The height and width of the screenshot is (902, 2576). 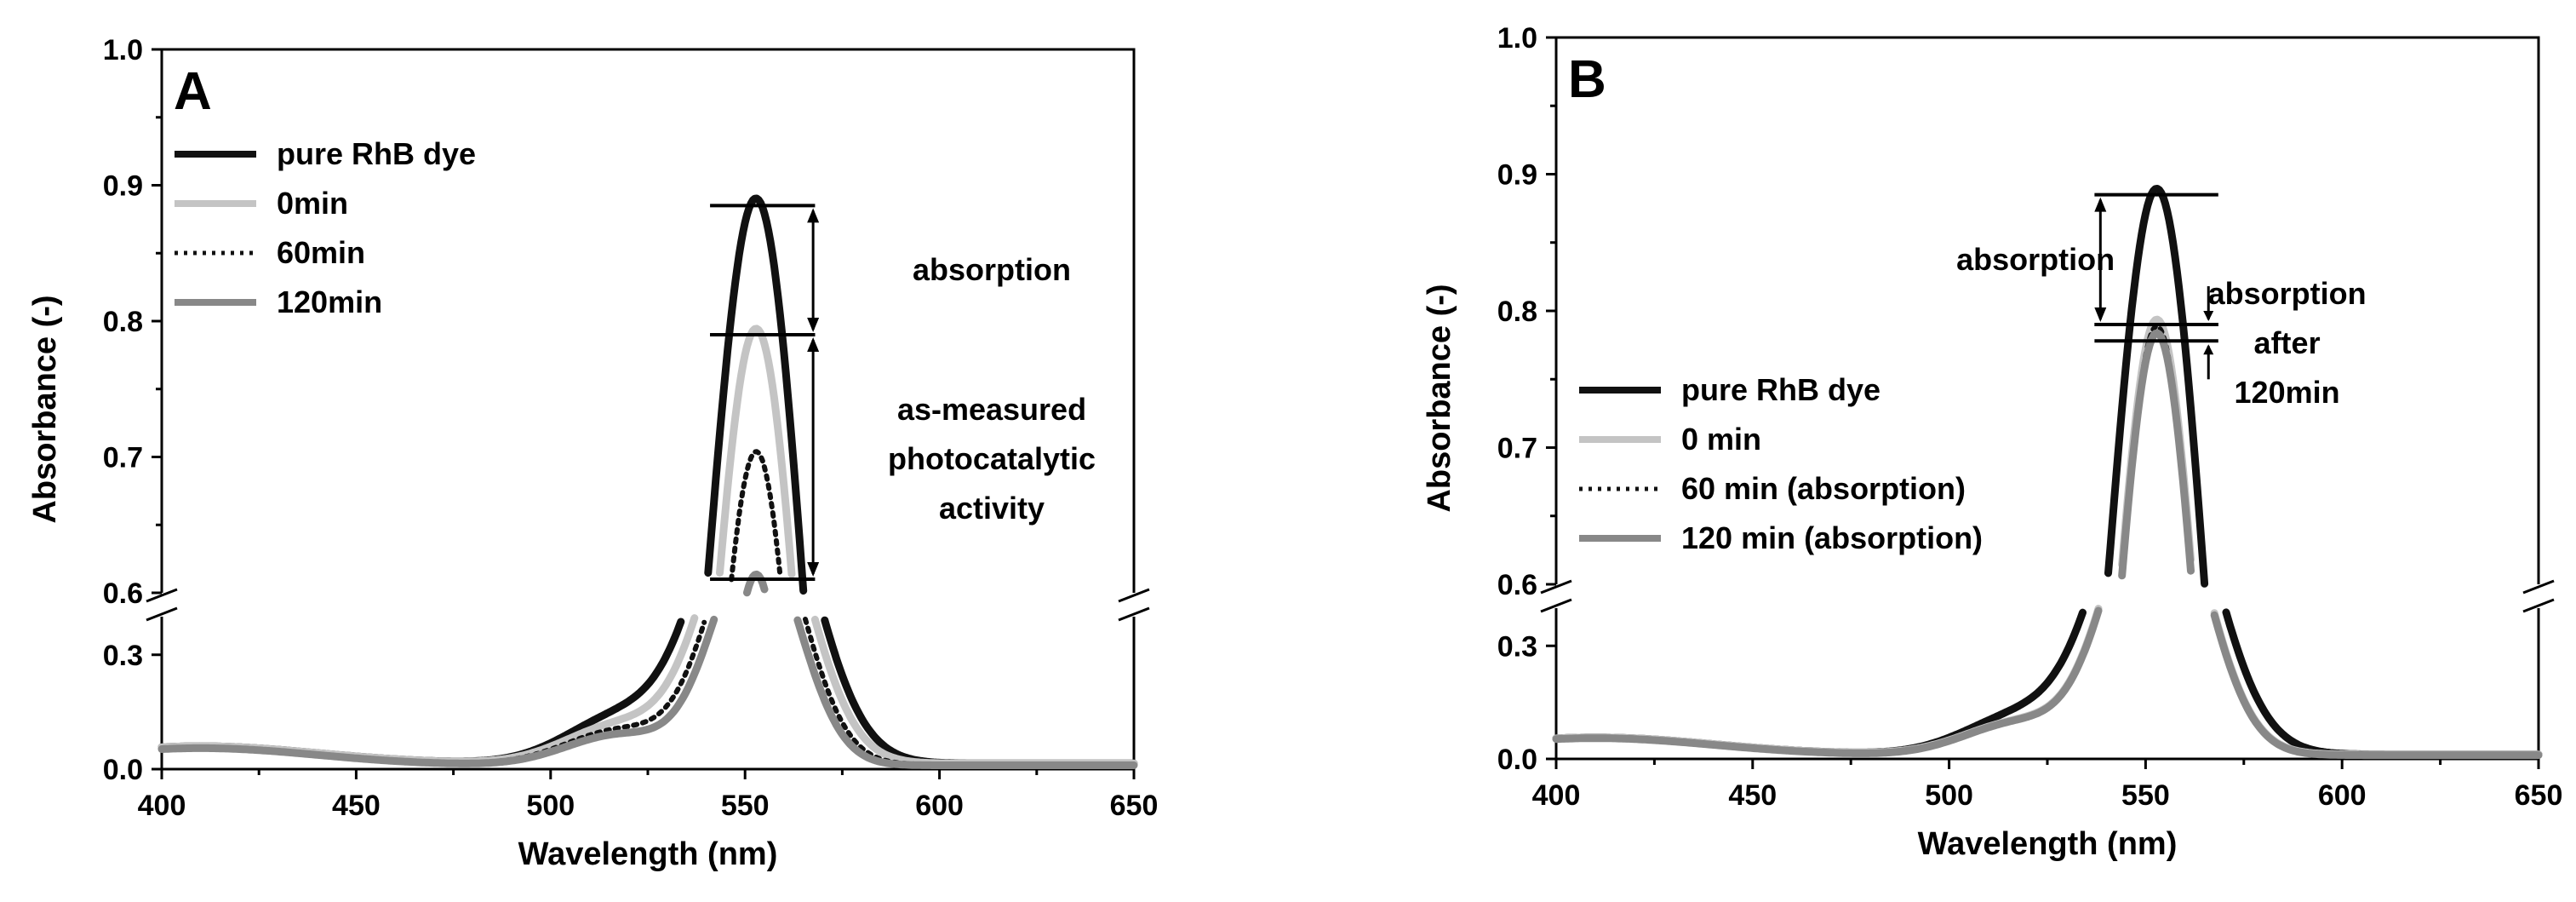 What do you see at coordinates (991, 409) in the screenshot?
I see `annotation-text: as-measured` at bounding box center [991, 409].